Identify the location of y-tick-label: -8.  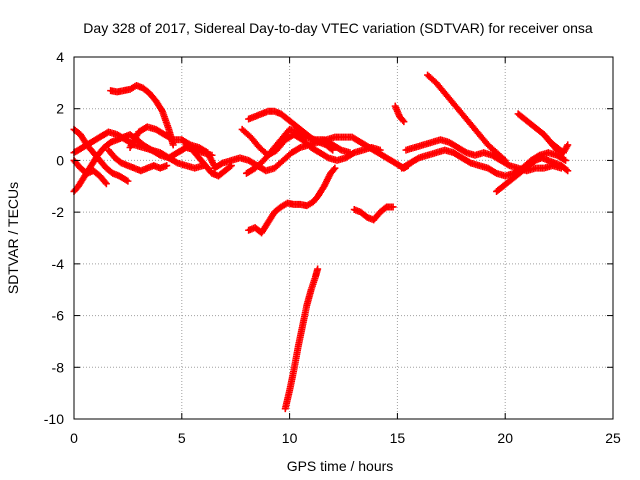
(58, 367).